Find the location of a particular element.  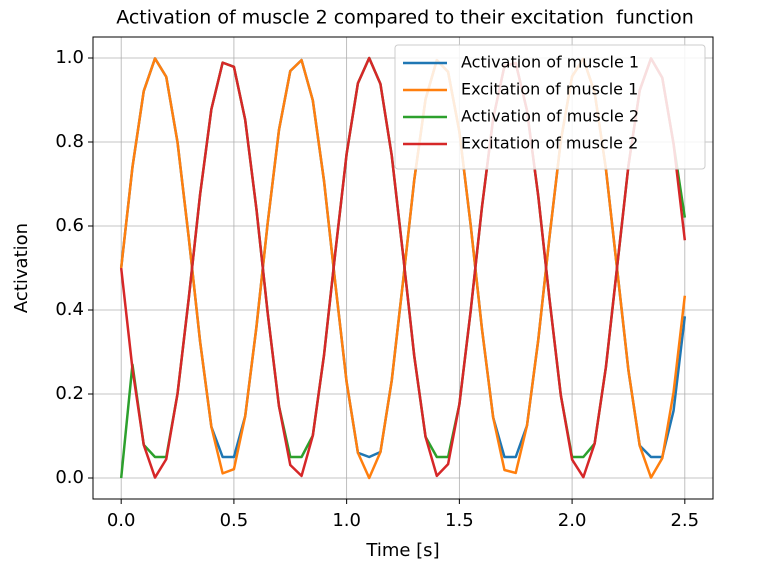

y-tick-label: 0.8 is located at coordinates (69, 141).